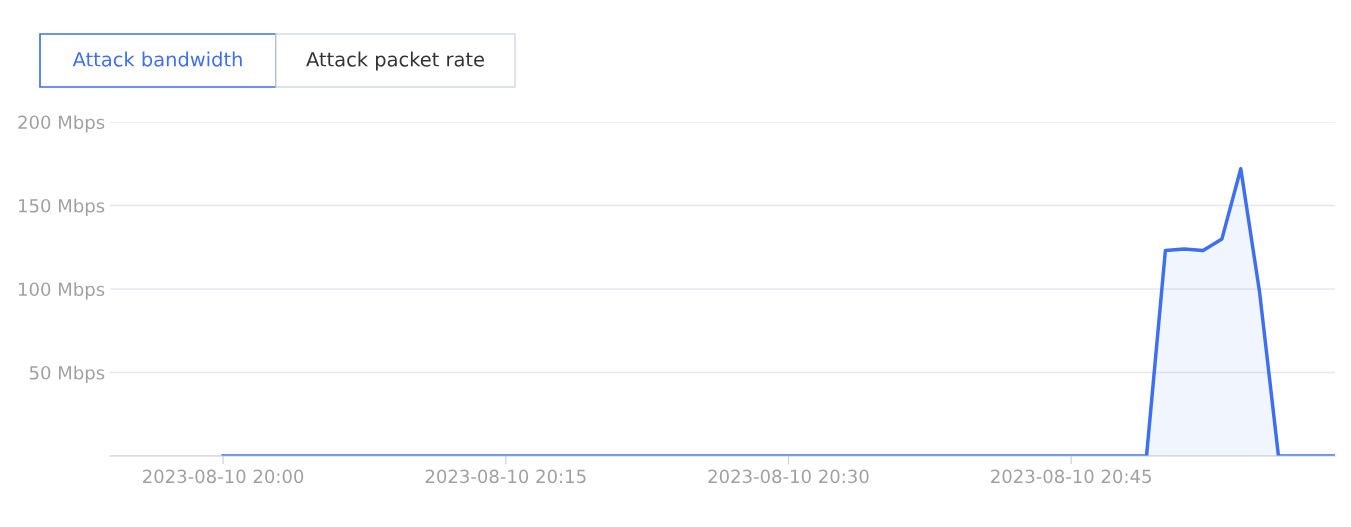 Image resolution: width=1351 pixels, height=527 pixels. What do you see at coordinates (61, 124) in the screenshot?
I see `y-tick-label: 200 Mbps` at bounding box center [61, 124].